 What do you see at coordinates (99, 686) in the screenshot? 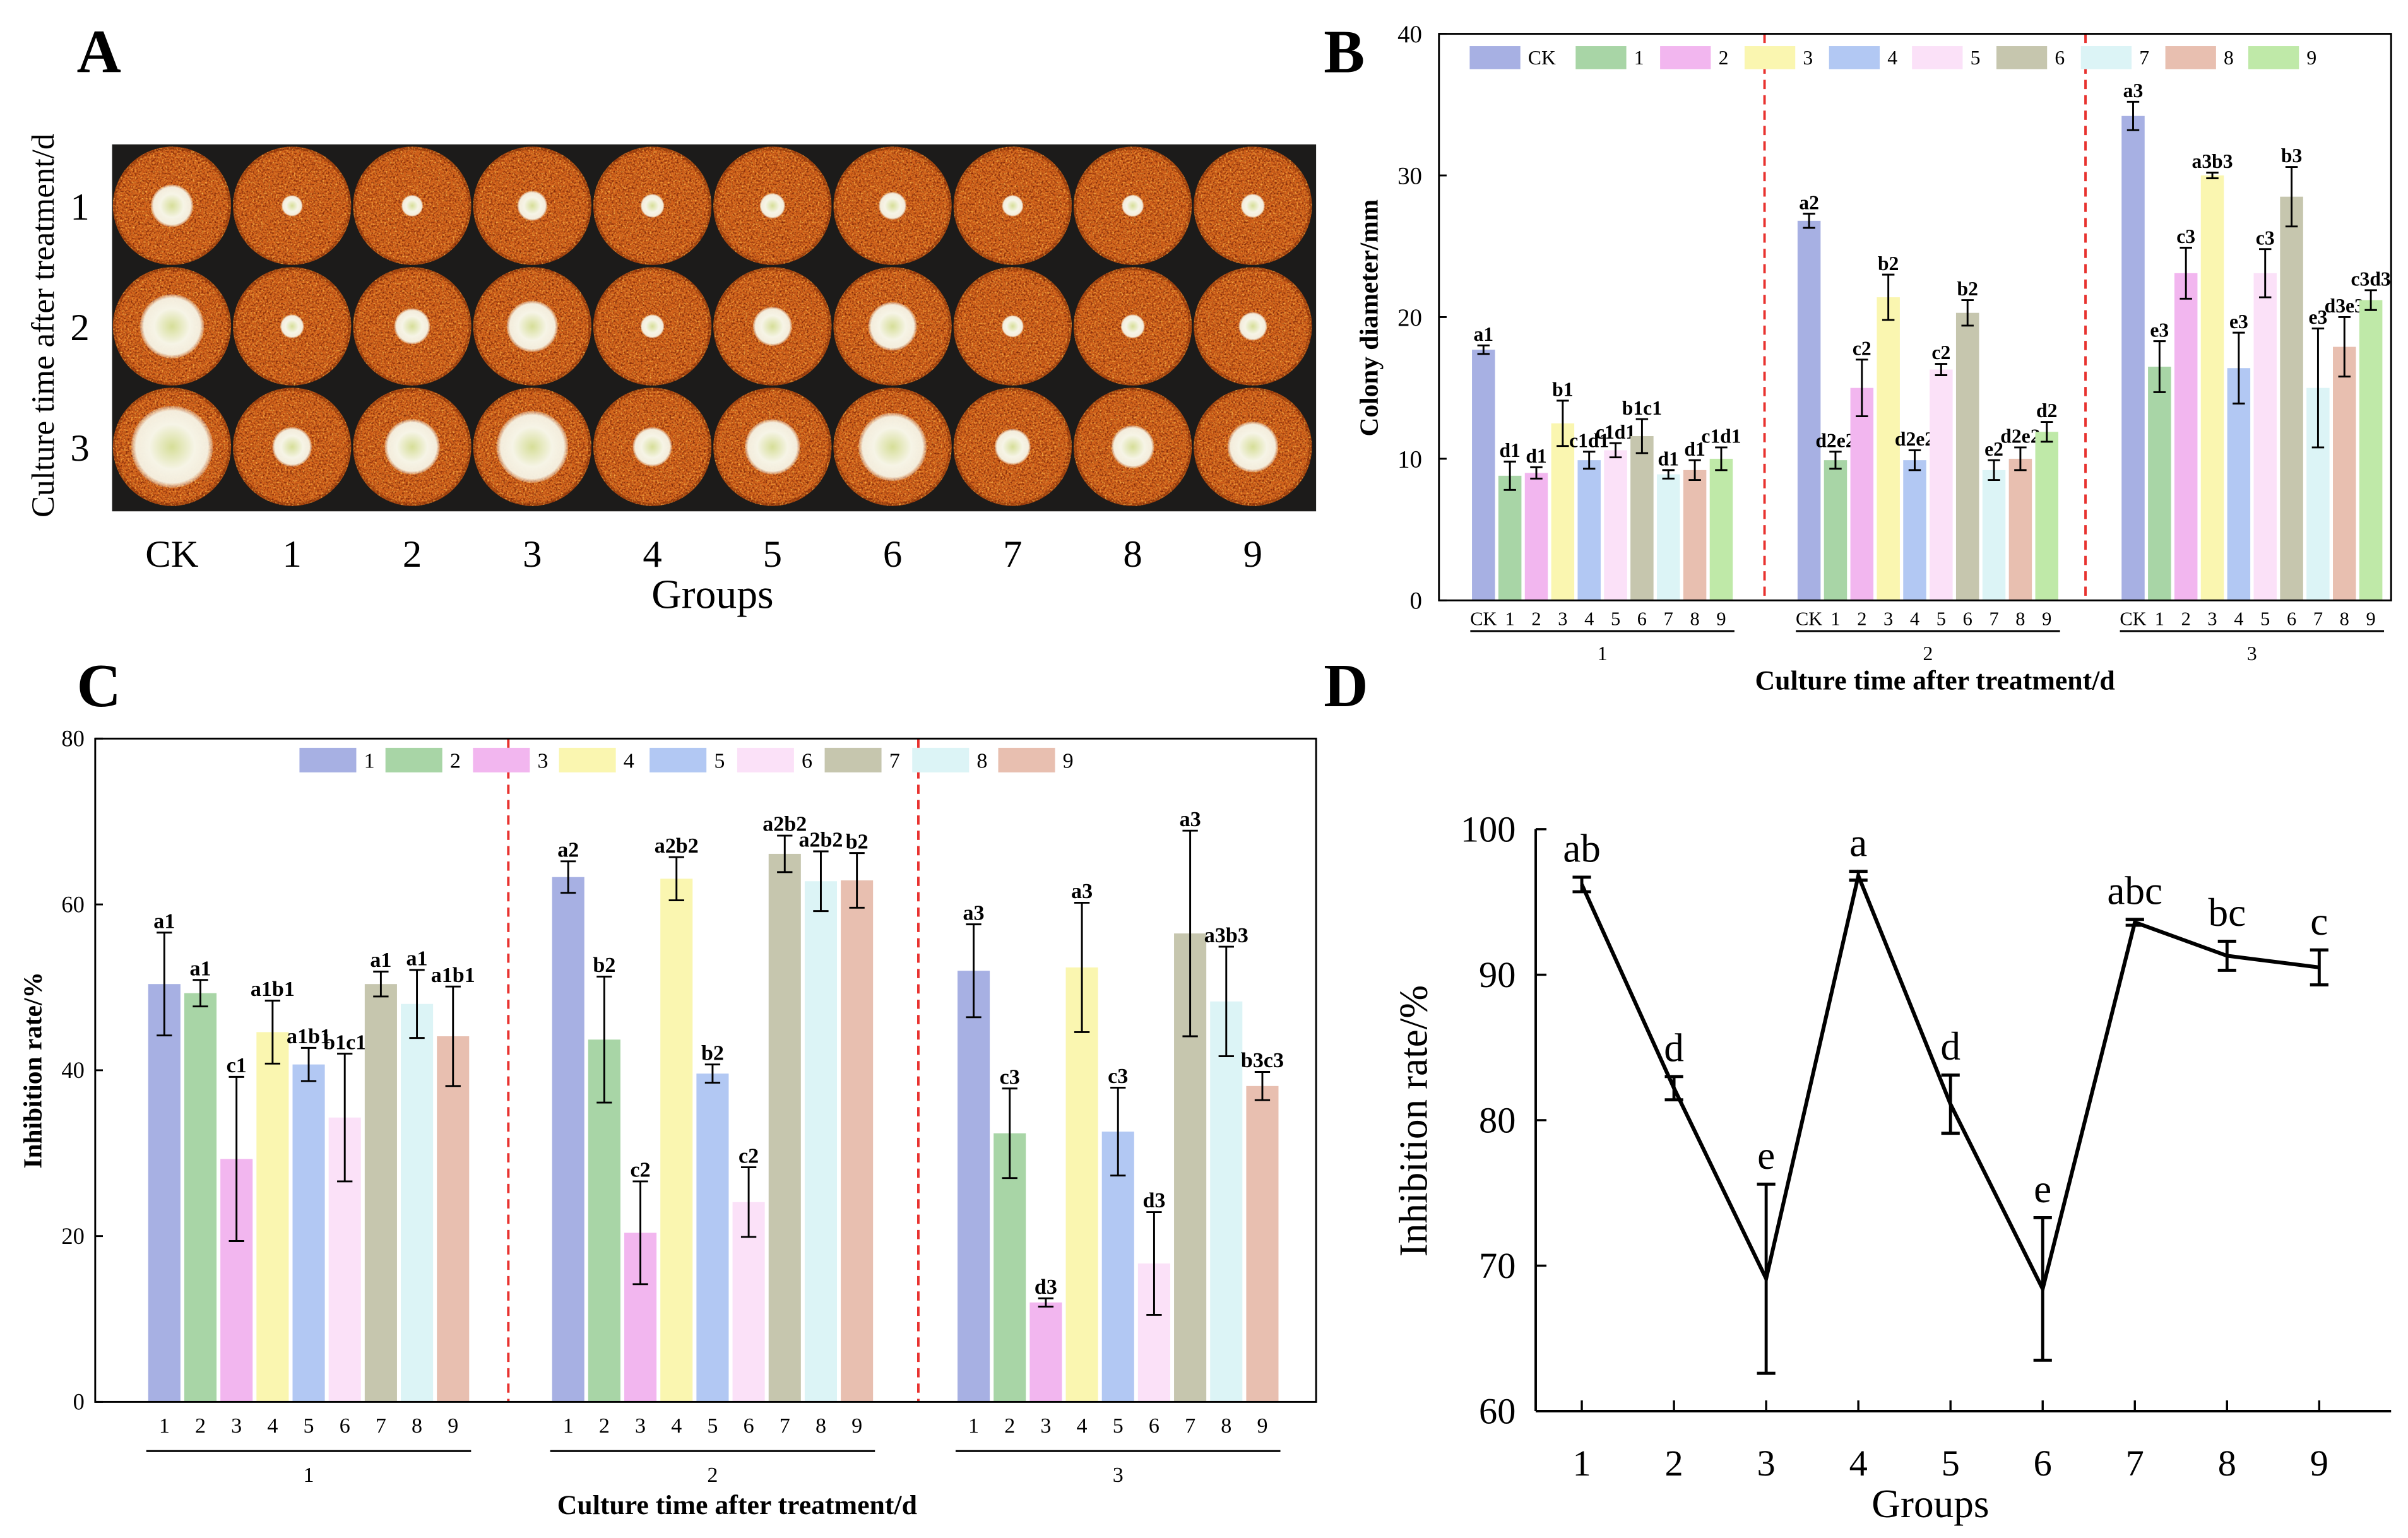
I see `panel-letter-c: C` at bounding box center [99, 686].